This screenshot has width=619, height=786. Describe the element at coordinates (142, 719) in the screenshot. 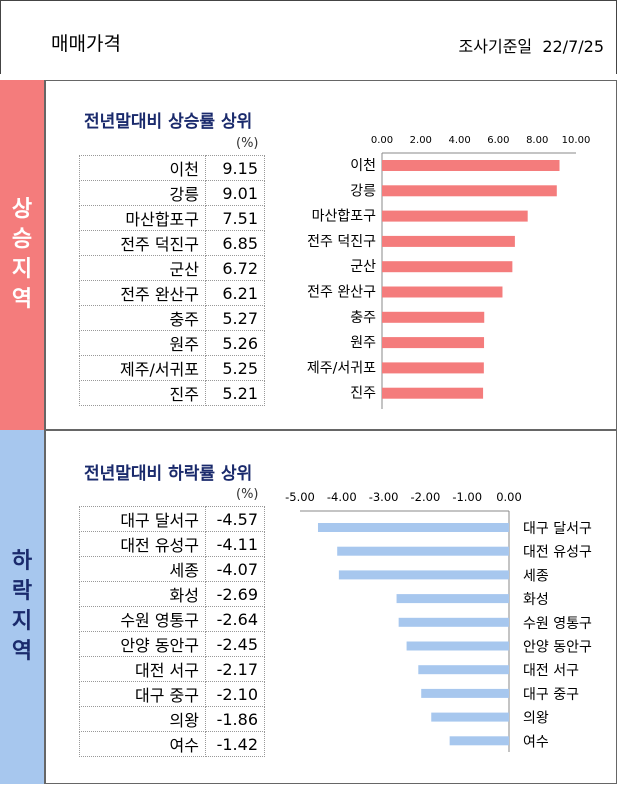

I see `region-name: 의왕` at that location.